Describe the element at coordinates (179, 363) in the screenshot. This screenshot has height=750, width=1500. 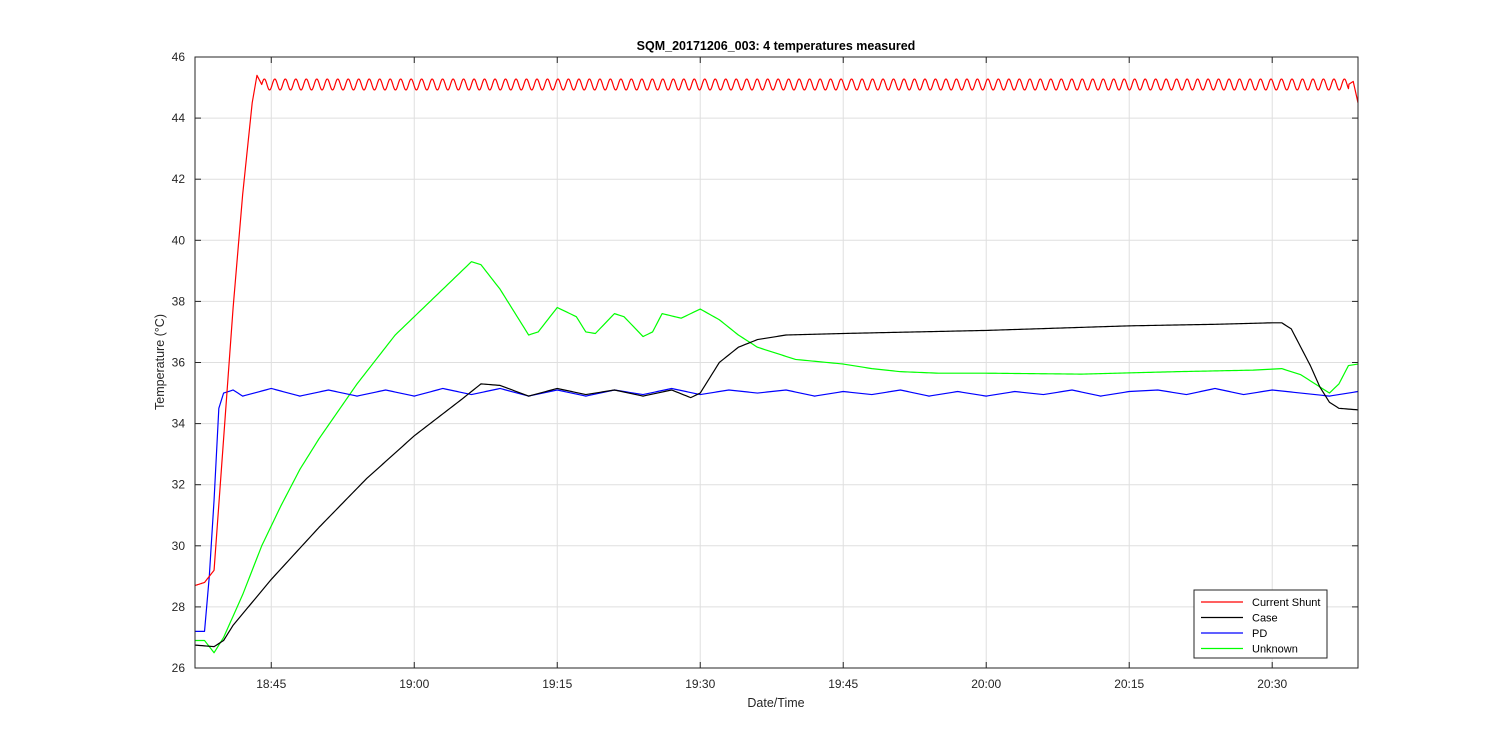
I see `y-tick-label: 36` at that location.